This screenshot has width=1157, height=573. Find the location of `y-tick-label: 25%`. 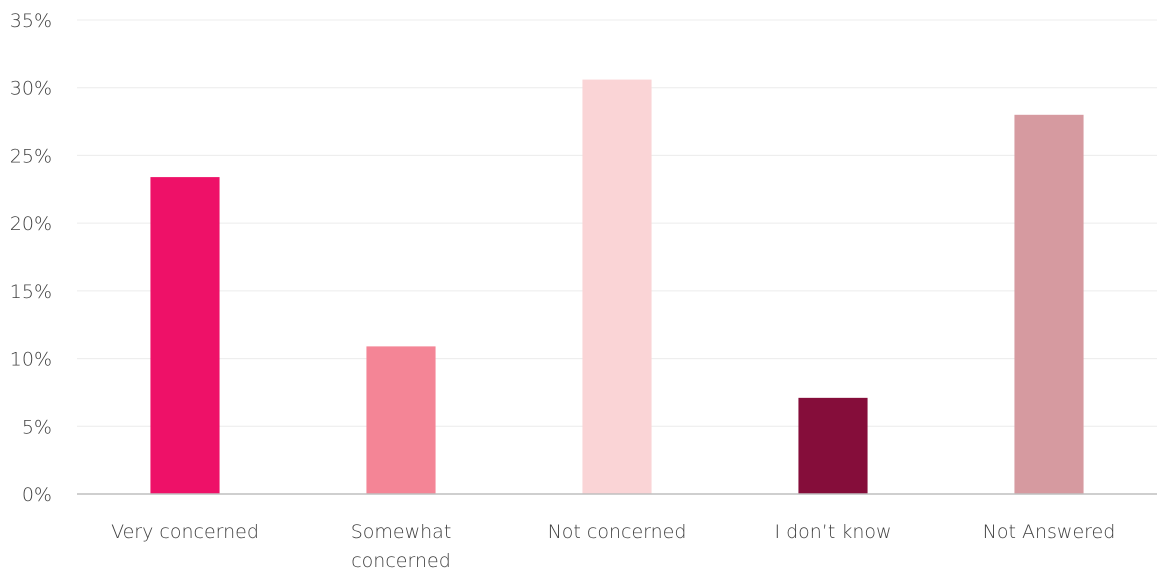

y-tick-label: 25% is located at coordinates (31, 156).